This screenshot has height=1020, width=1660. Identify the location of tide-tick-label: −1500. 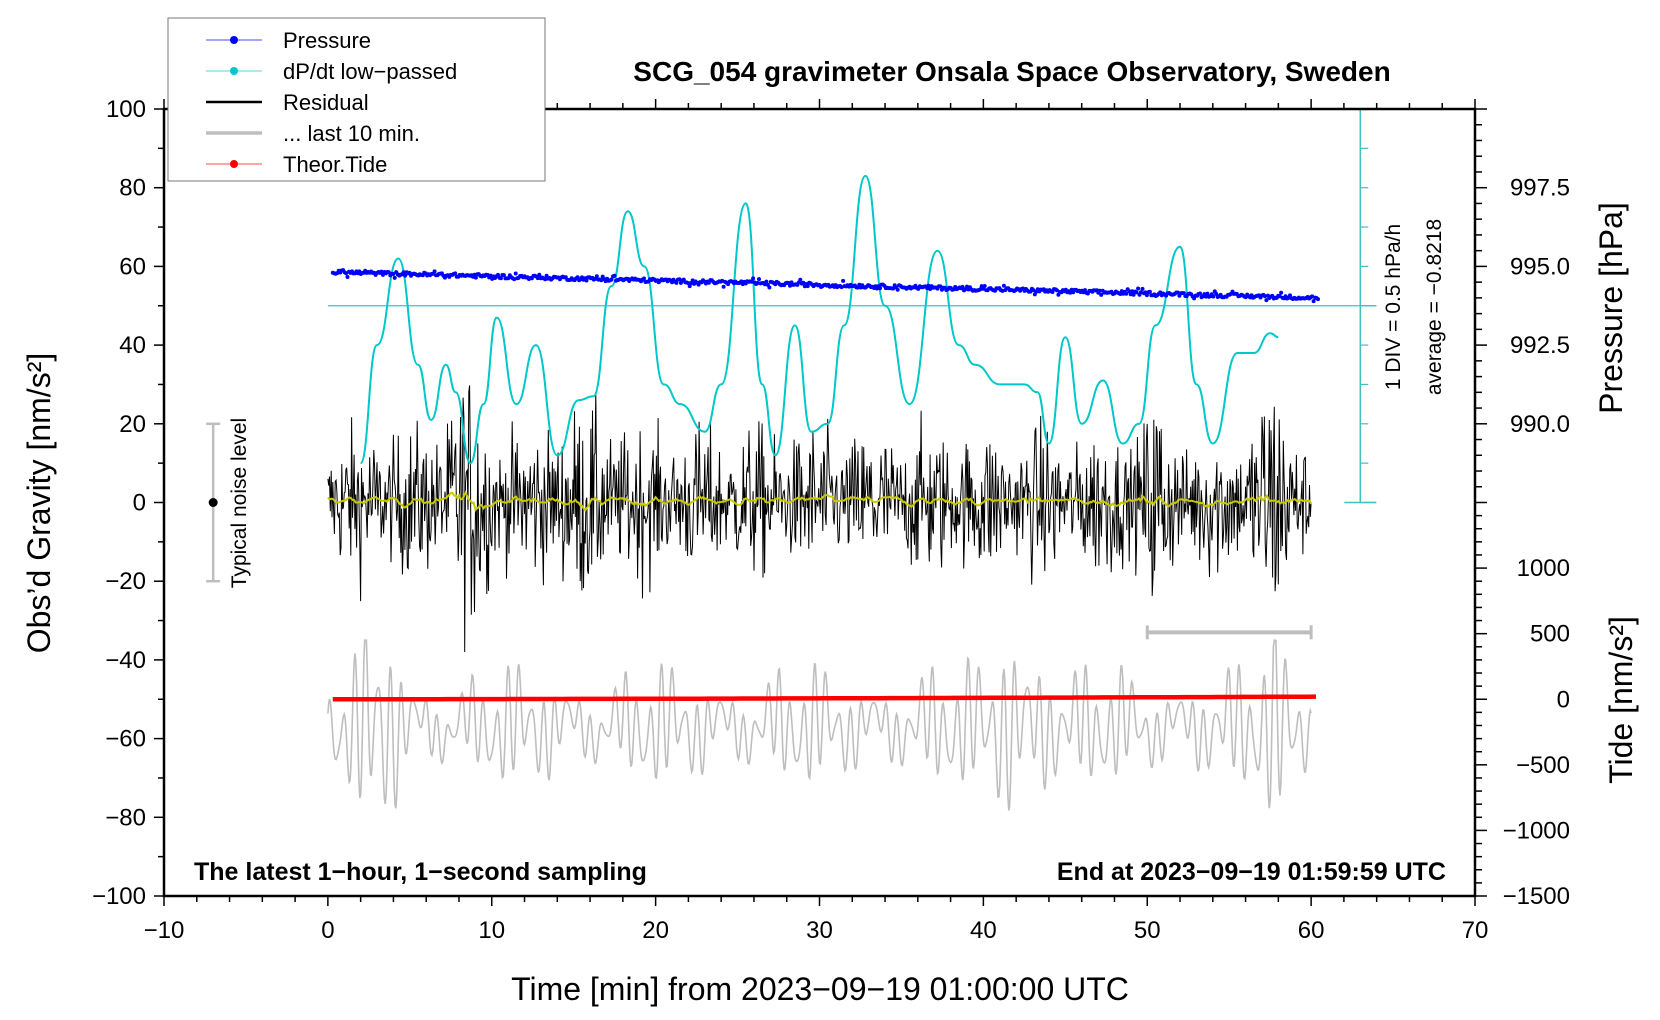
(1536, 896).